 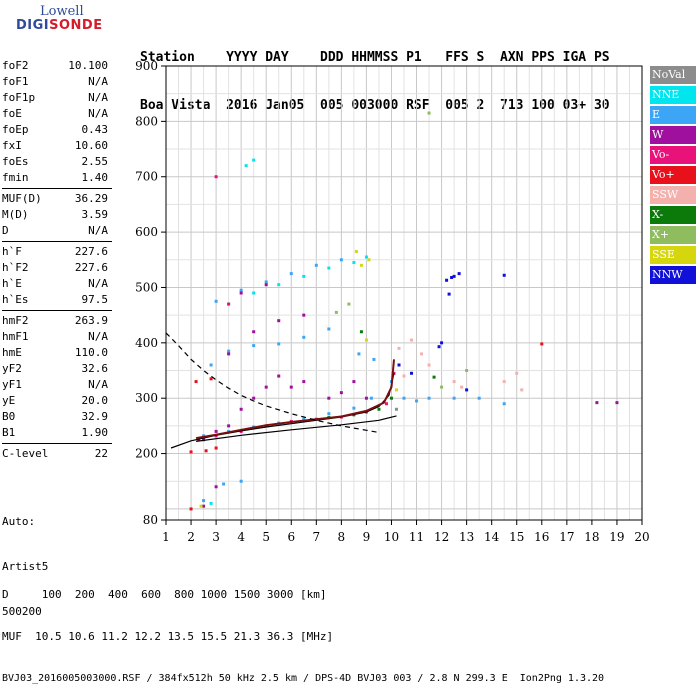 I want to click on param-row: foF1p N/A, so click(x=57, y=98).